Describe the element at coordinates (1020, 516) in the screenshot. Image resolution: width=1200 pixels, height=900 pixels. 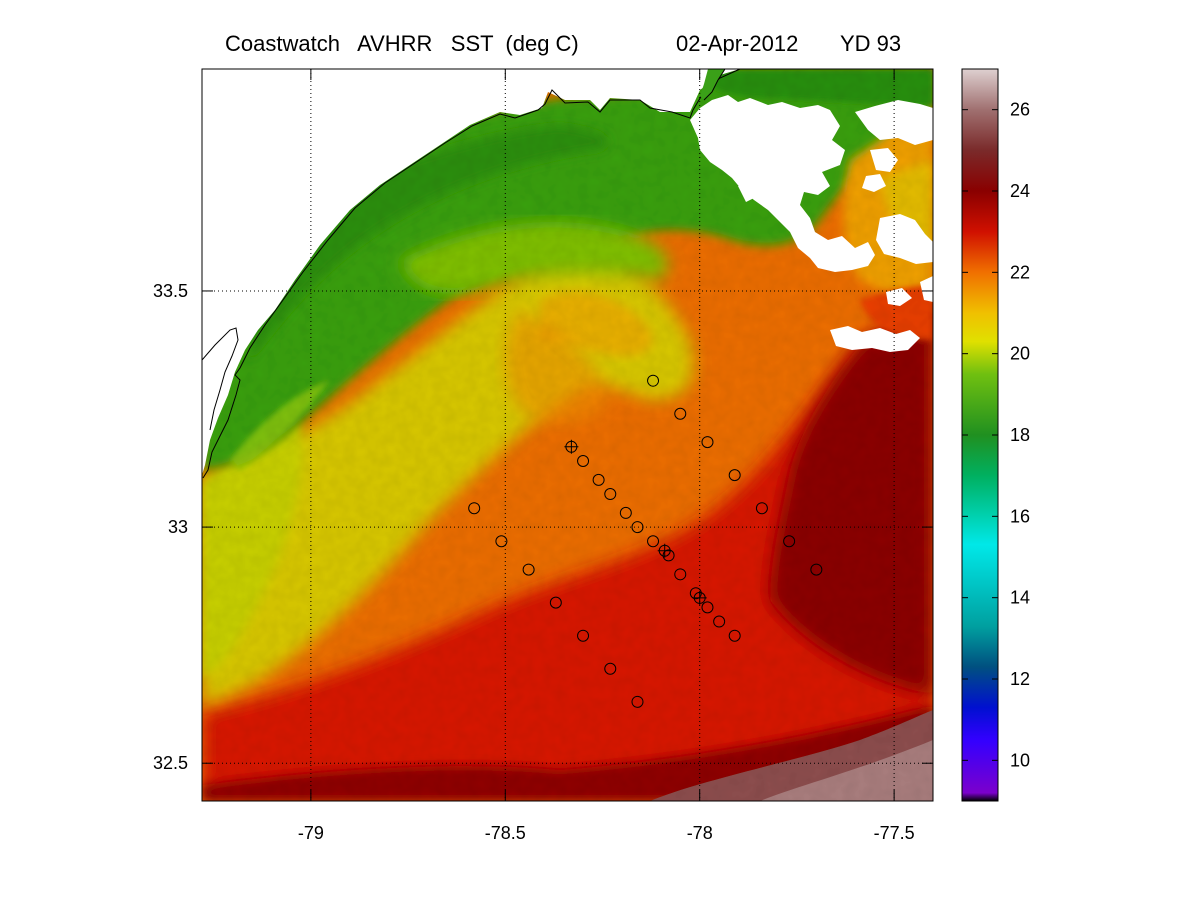
I see `colorbar-tick-label: 16` at that location.